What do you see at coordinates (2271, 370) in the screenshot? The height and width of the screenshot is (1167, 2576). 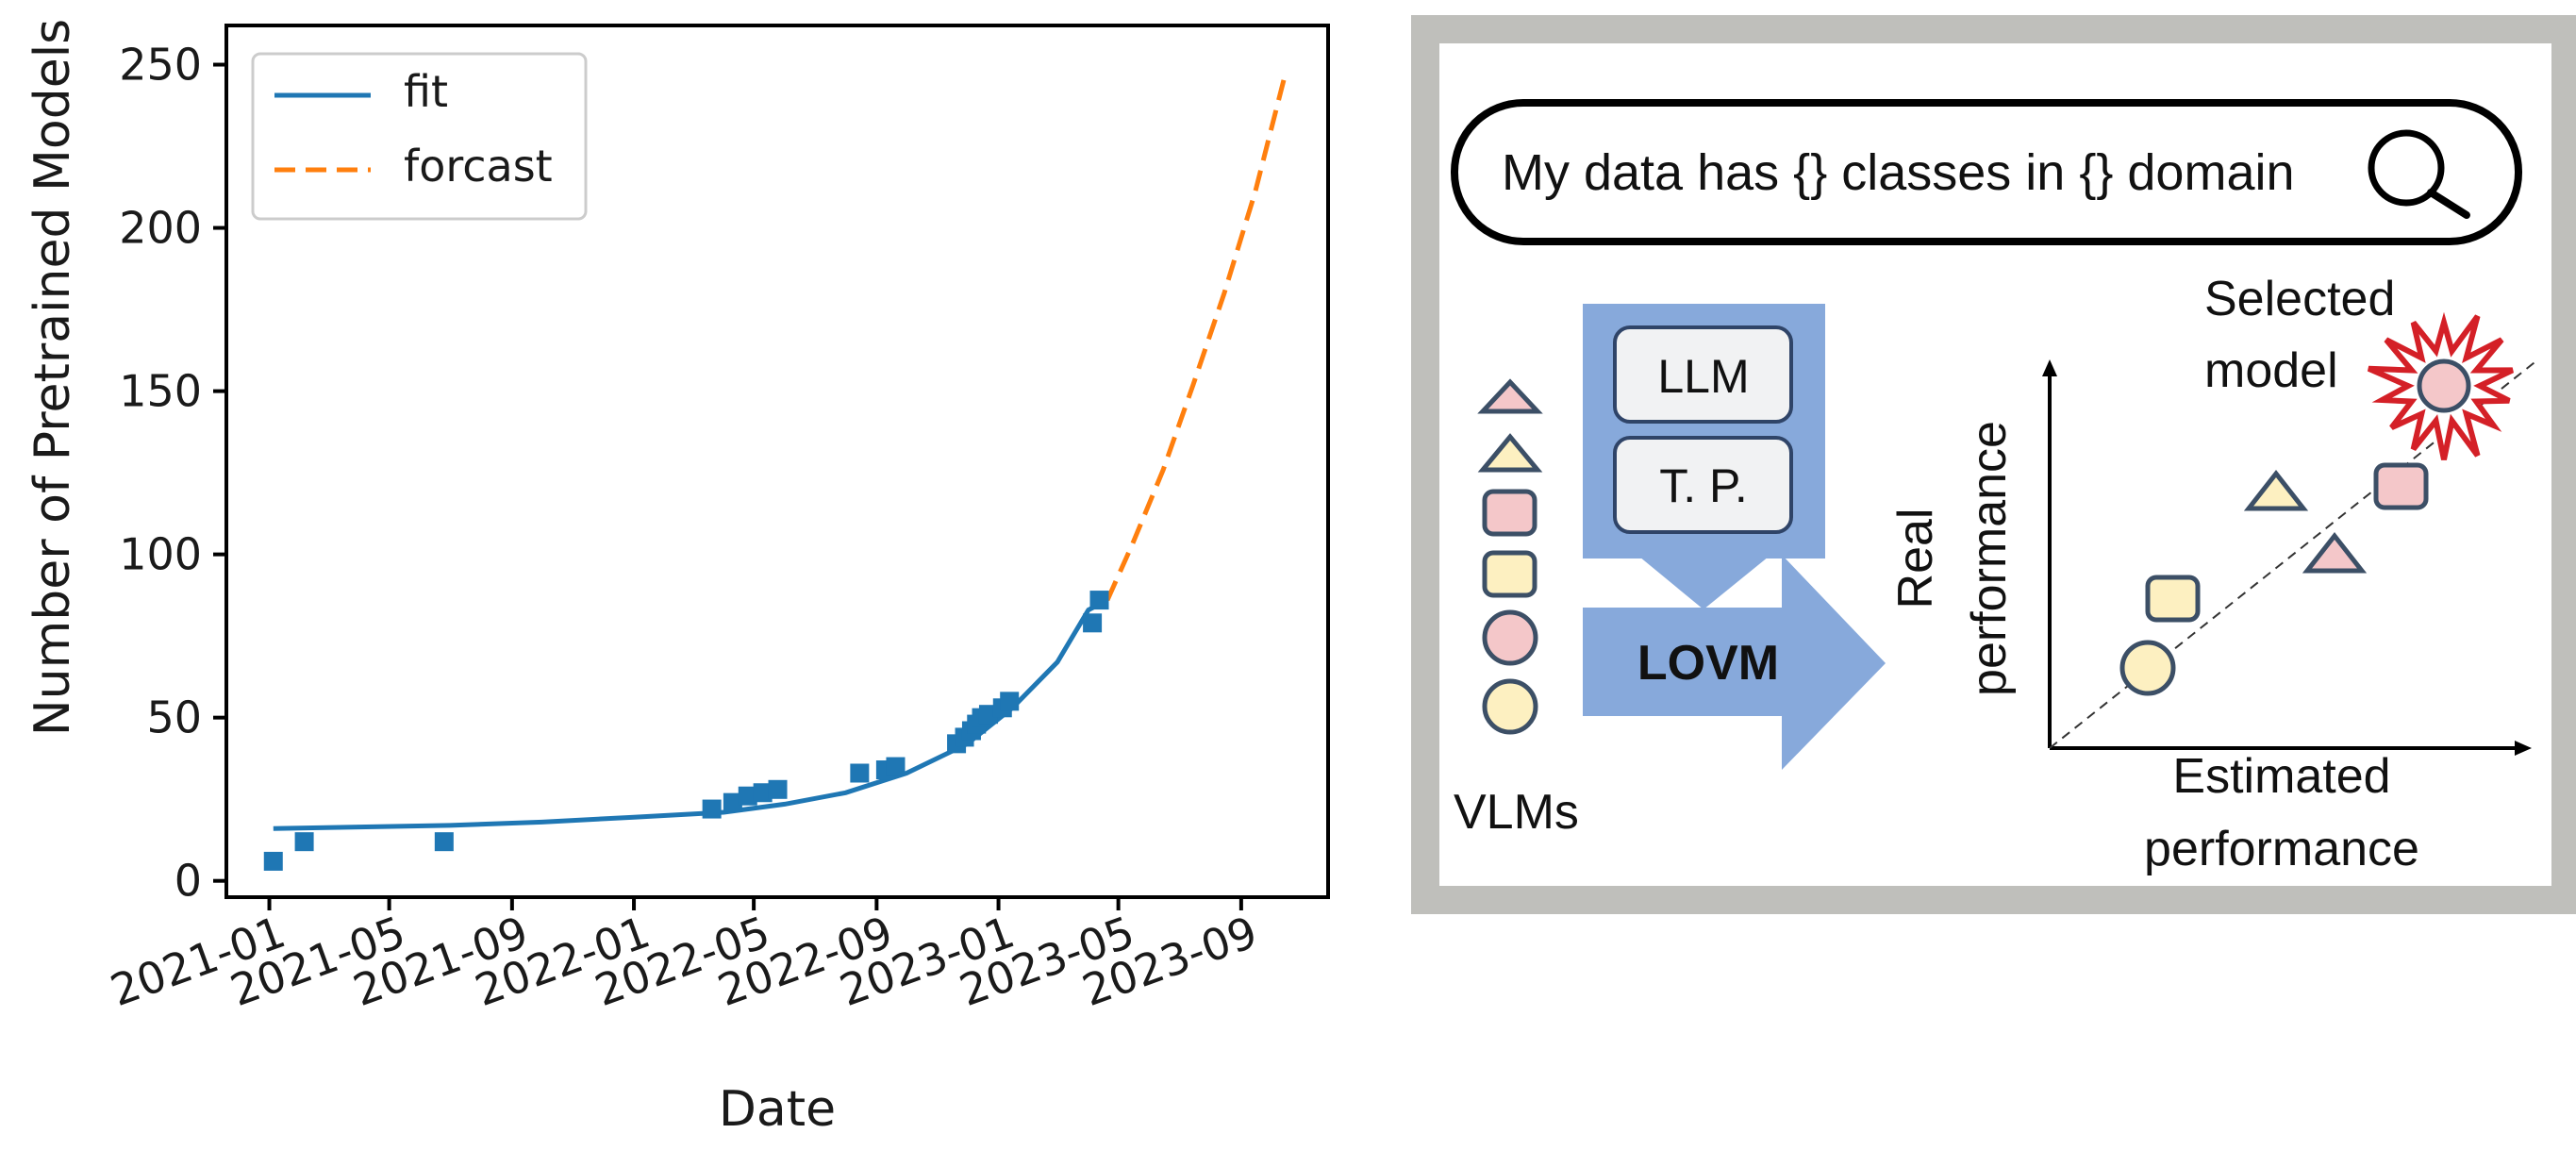 I see `selected-model-label-line2: model` at bounding box center [2271, 370].